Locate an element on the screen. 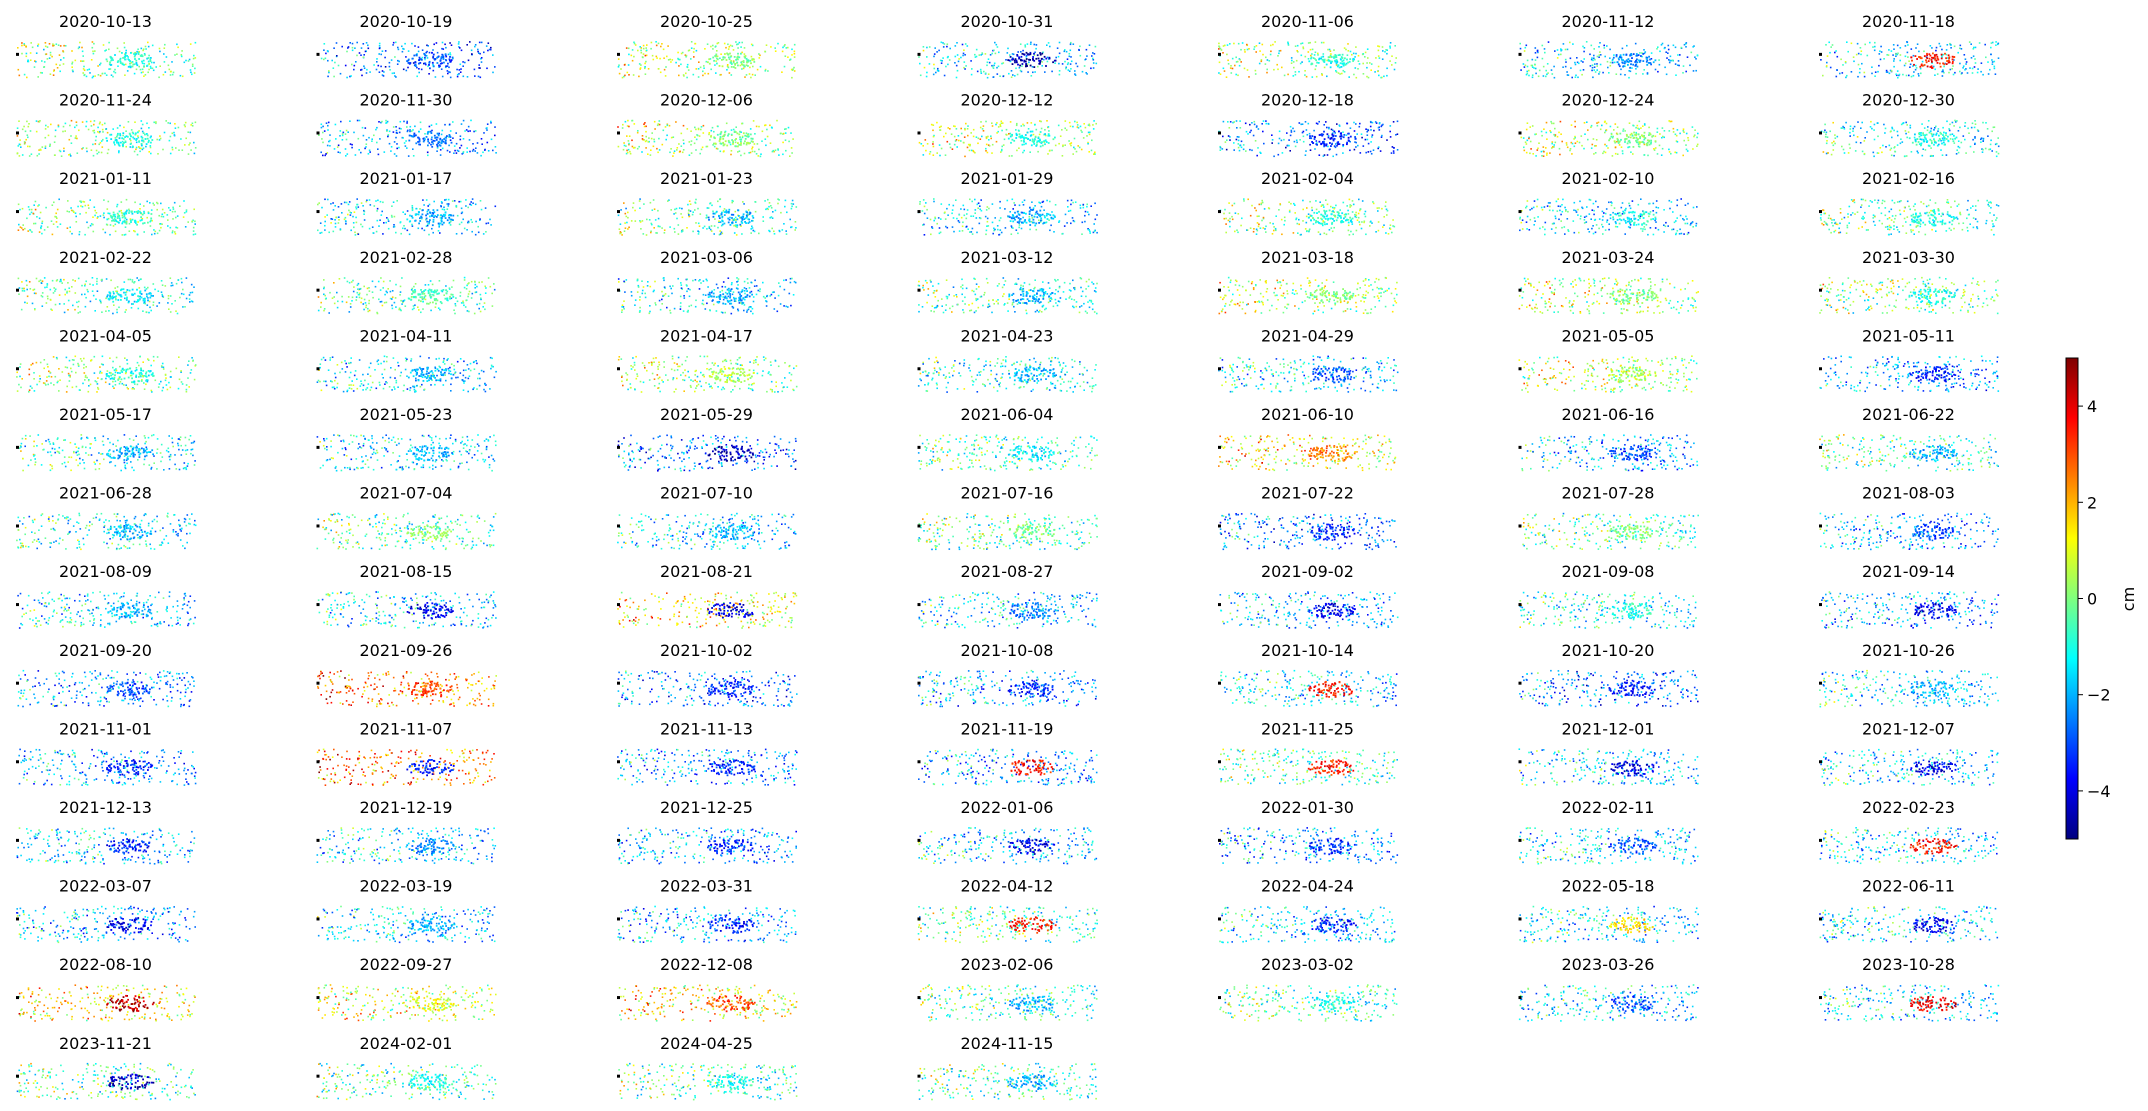 The height and width of the screenshot is (1111, 2148). panel: 2020-12-30 is located at coordinates (1909, 124).